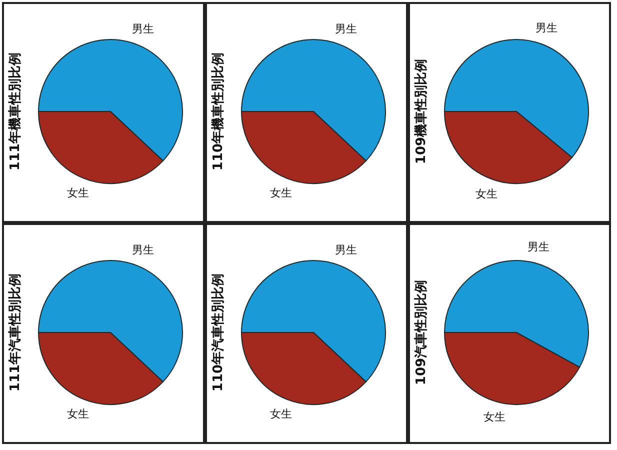  I want to click on text: 111年機車性別比例, so click(15, 111).